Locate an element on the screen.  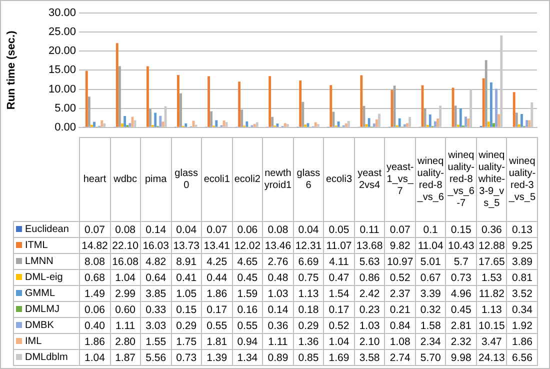
data-label: 1.69 is located at coordinates (339, 358).